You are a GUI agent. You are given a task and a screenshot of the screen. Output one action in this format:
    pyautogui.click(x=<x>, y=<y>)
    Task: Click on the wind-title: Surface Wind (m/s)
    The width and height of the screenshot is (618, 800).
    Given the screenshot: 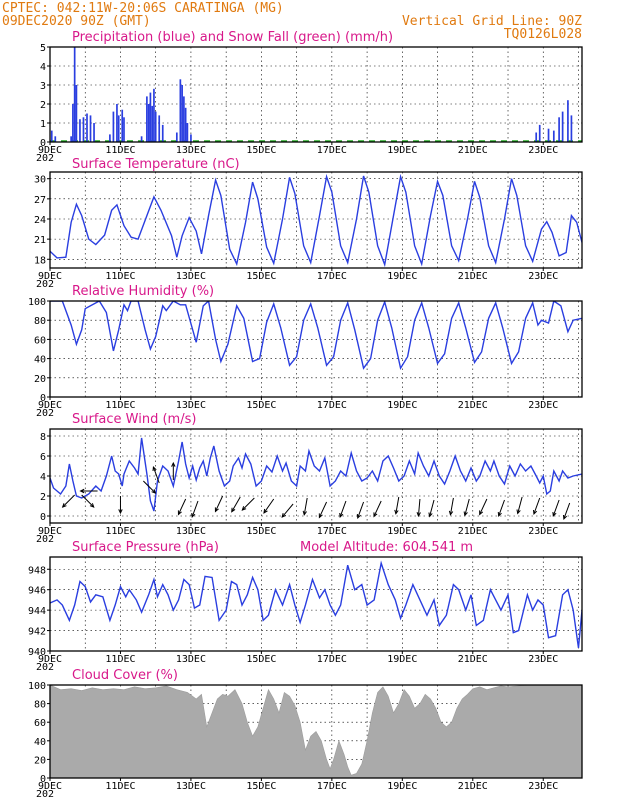 What is the action you would take?
    pyautogui.click(x=134, y=419)
    